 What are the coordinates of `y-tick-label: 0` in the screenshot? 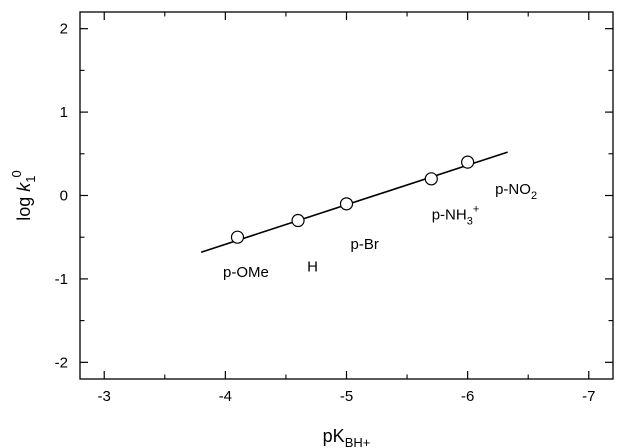 It's located at (64, 196).